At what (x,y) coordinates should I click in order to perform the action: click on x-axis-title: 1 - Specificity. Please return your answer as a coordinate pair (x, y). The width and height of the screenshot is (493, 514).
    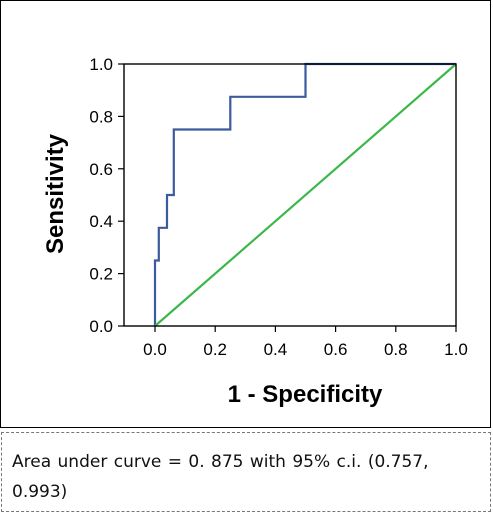
    Looking at the image, I should click on (305, 394).